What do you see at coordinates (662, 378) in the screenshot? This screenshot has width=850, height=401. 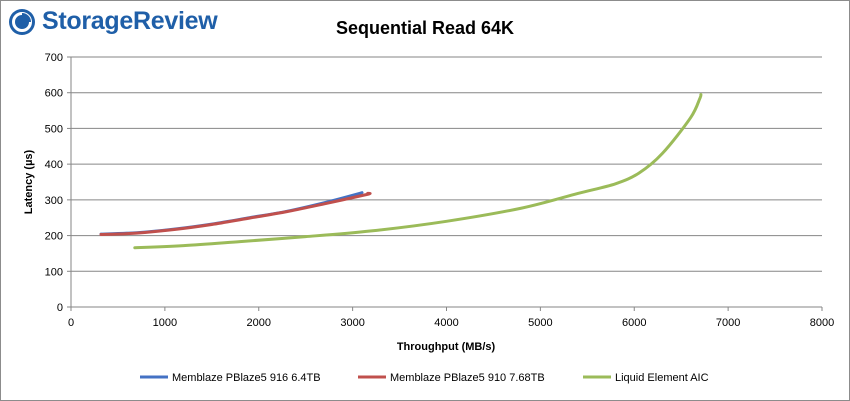 I see `legend-label: Liquid Element AIC` at bounding box center [662, 378].